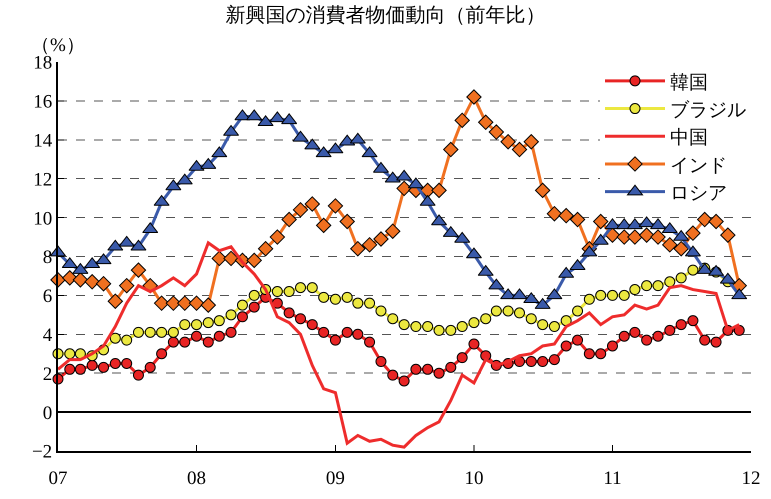 The width and height of the screenshot is (771, 499). Describe the element at coordinates (43, 141) in the screenshot. I see `y-tick-label: 14` at that location.